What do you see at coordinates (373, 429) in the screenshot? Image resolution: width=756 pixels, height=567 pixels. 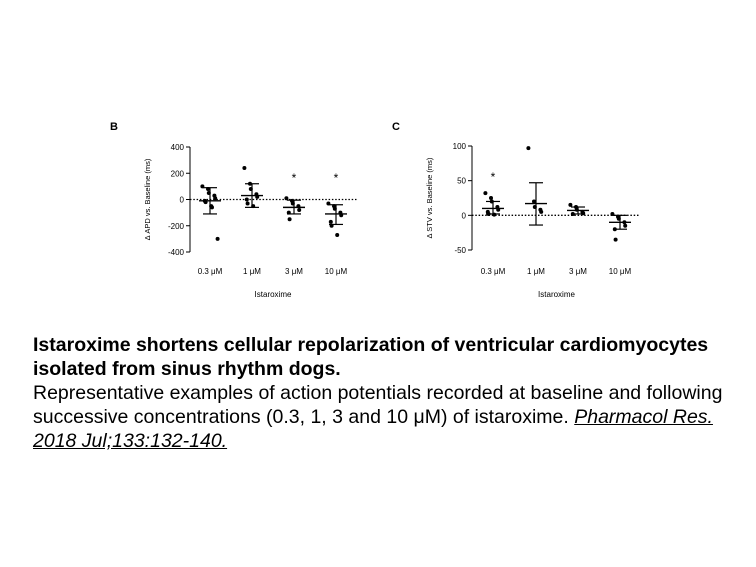 I see `citation-link: Pharmacol Res. 2018 Jul;133:132-140.` at bounding box center [373, 429].